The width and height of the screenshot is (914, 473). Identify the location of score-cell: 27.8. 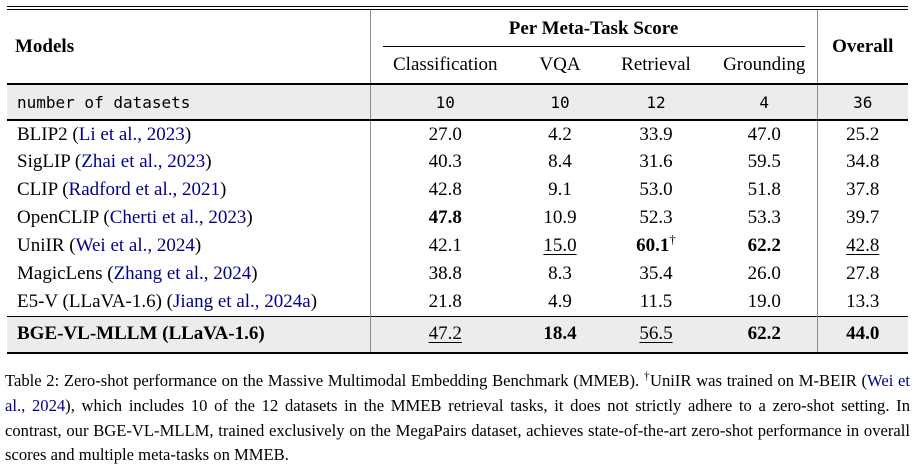
(862, 274).